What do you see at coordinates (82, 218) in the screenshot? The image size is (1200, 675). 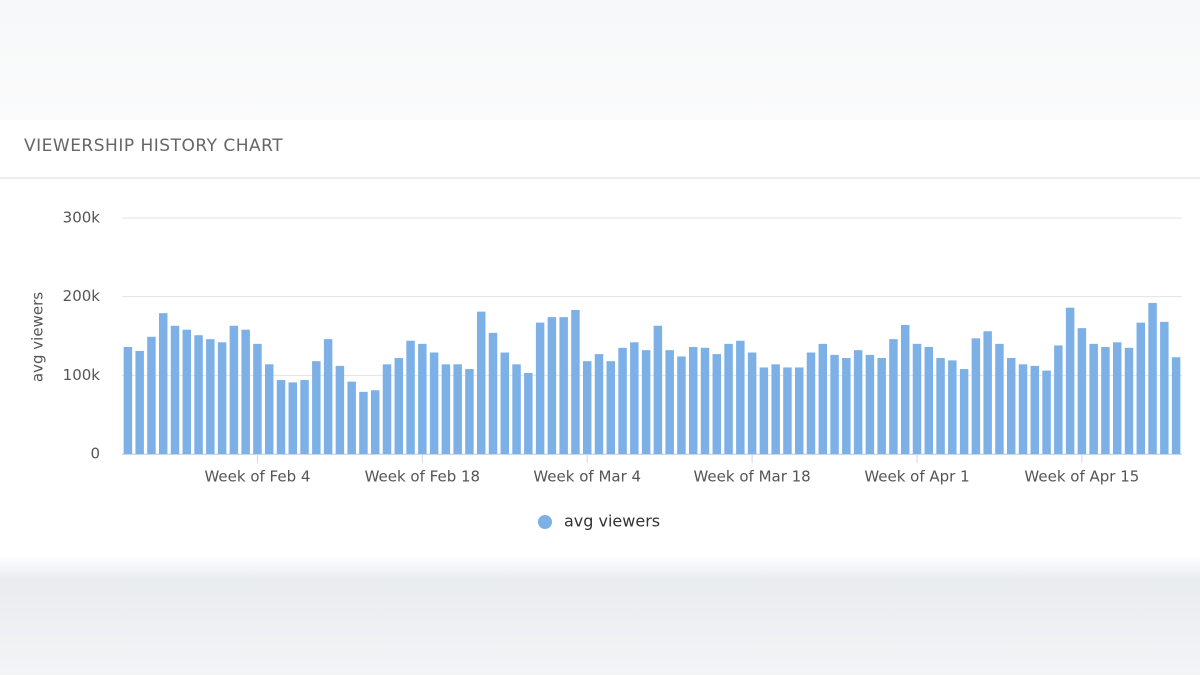 I see `y-tick-label: 300k` at bounding box center [82, 218].